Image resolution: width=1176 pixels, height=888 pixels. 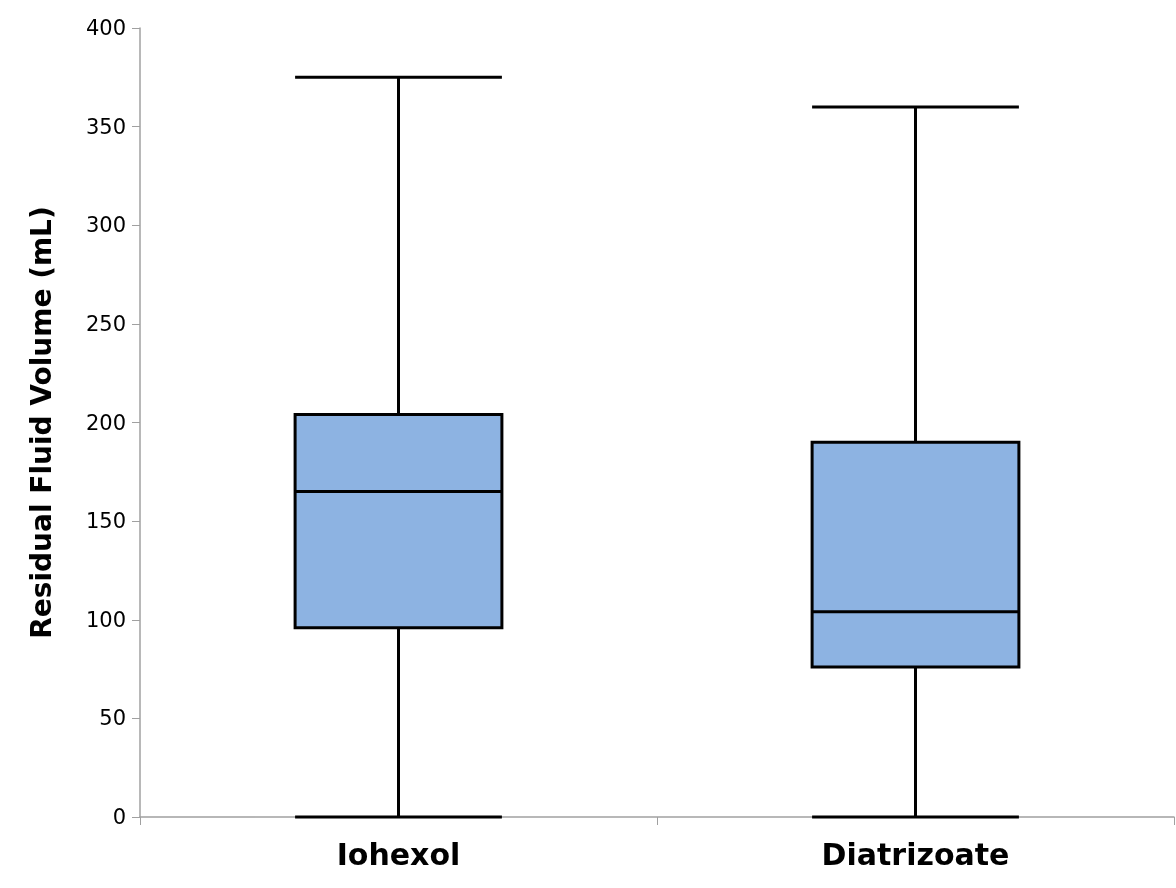 I want to click on y-tick-label: 300, so click(x=105, y=225).